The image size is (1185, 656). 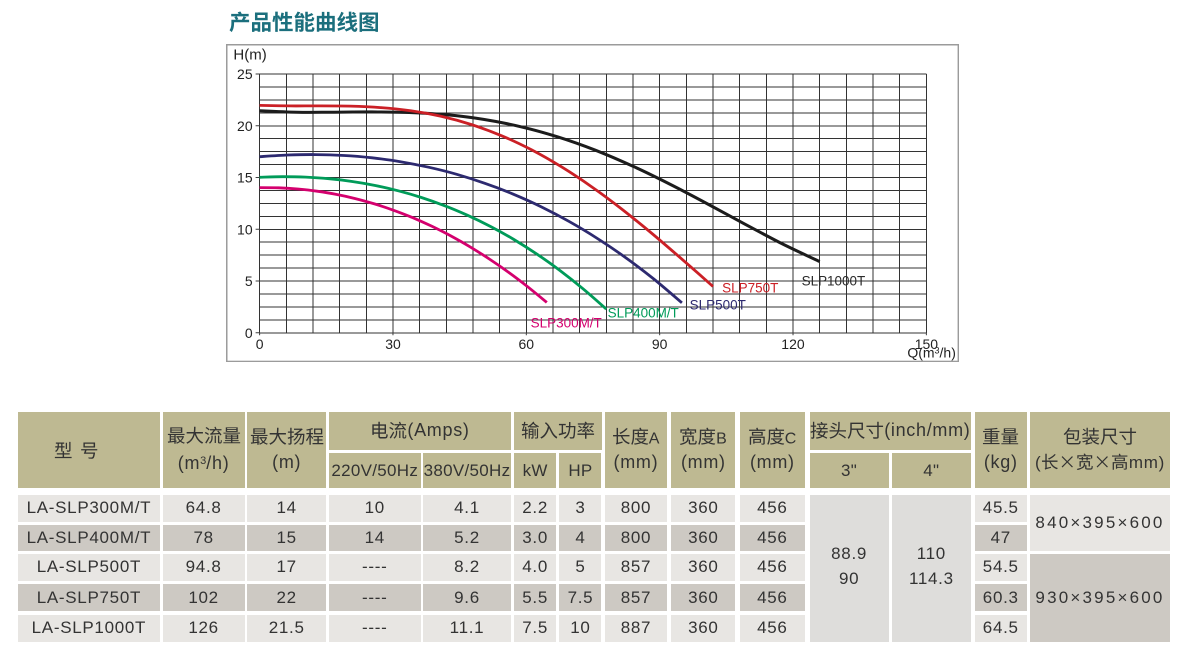 What do you see at coordinates (794, 344) in the screenshot?
I see `svg-text: 120` at bounding box center [794, 344].